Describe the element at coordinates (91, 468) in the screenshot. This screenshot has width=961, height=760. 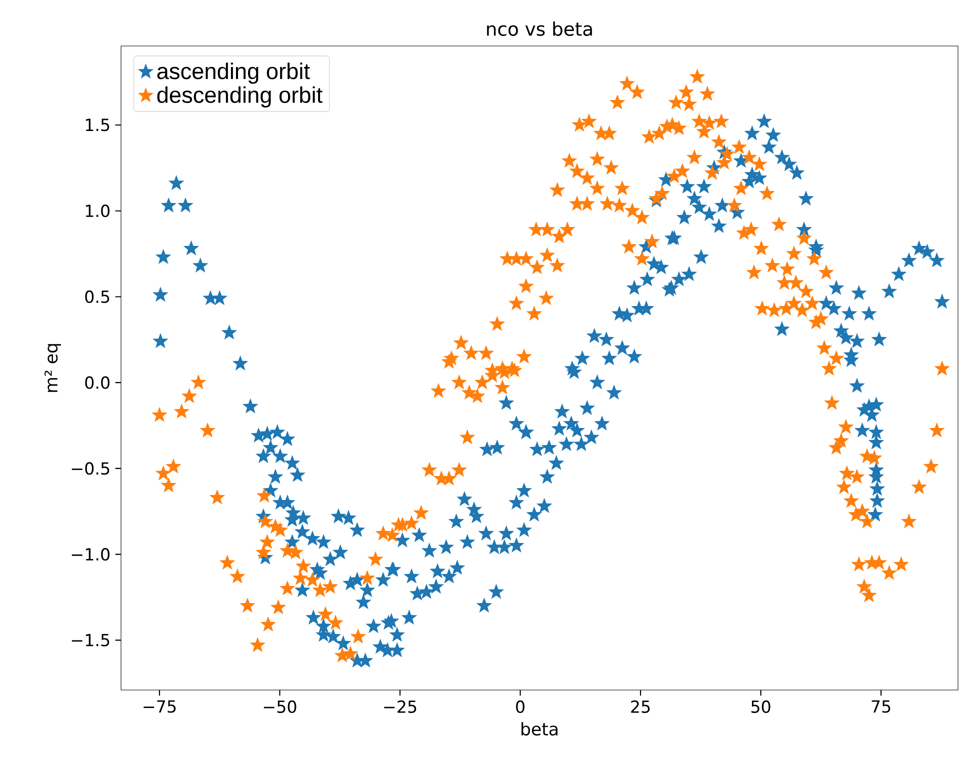
I see `y-tick-label: −0.5` at that location.